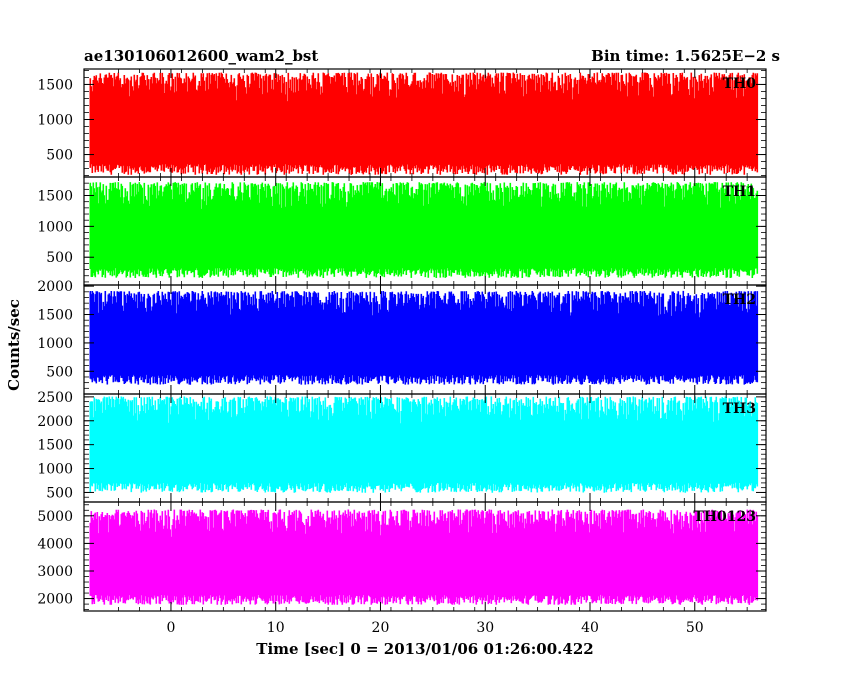 The image size is (850, 680). Describe the element at coordinates (740, 84) in the screenshot. I see `panel-label-th0: TH0` at that location.